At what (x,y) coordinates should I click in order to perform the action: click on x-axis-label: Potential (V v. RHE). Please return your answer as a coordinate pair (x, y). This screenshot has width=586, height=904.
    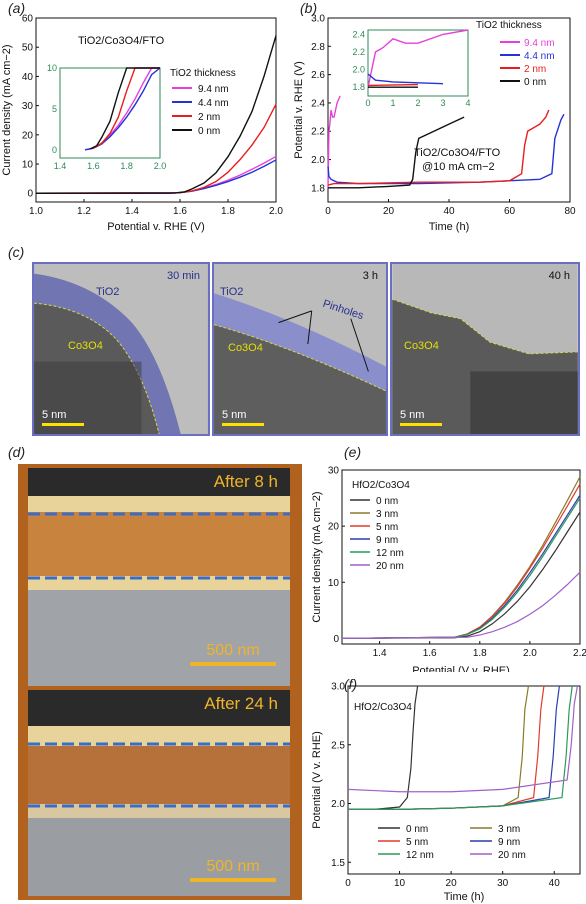
    Looking at the image, I should click on (461, 668).